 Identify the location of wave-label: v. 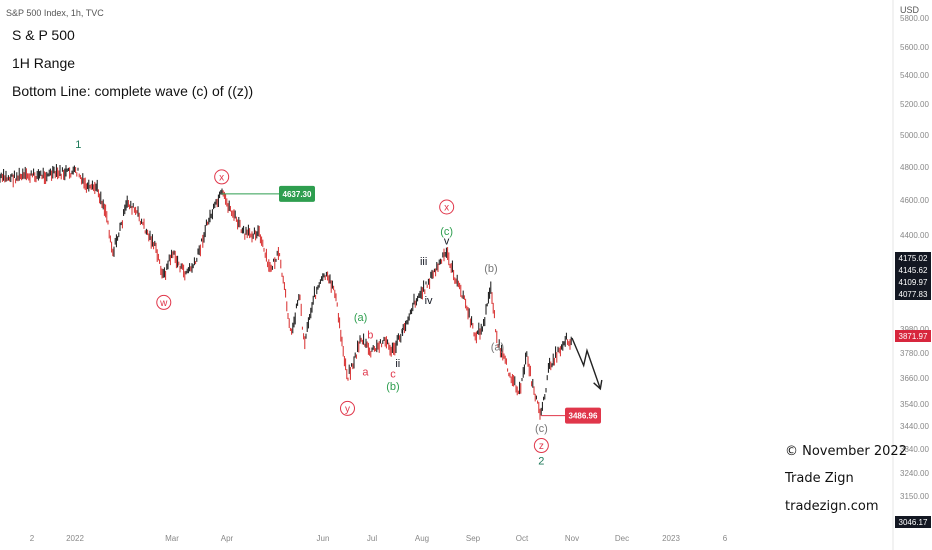
(447, 242).